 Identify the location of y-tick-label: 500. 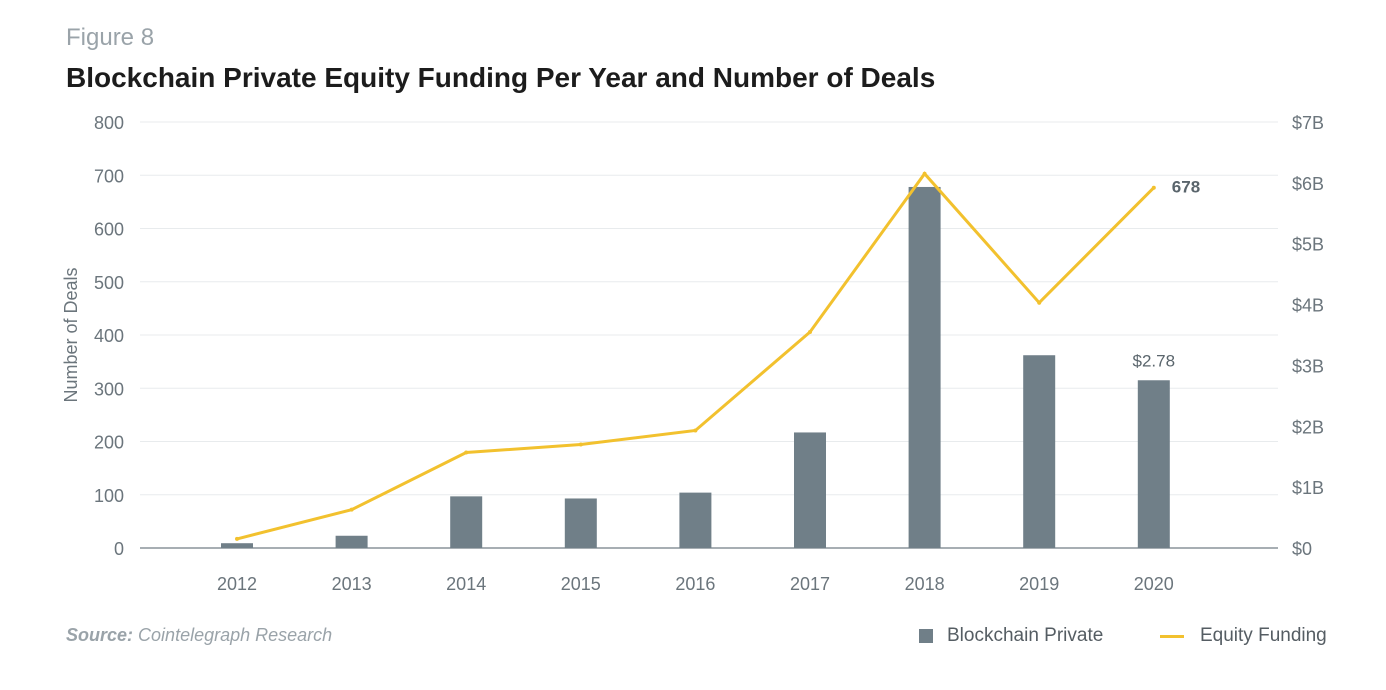
(109, 283).